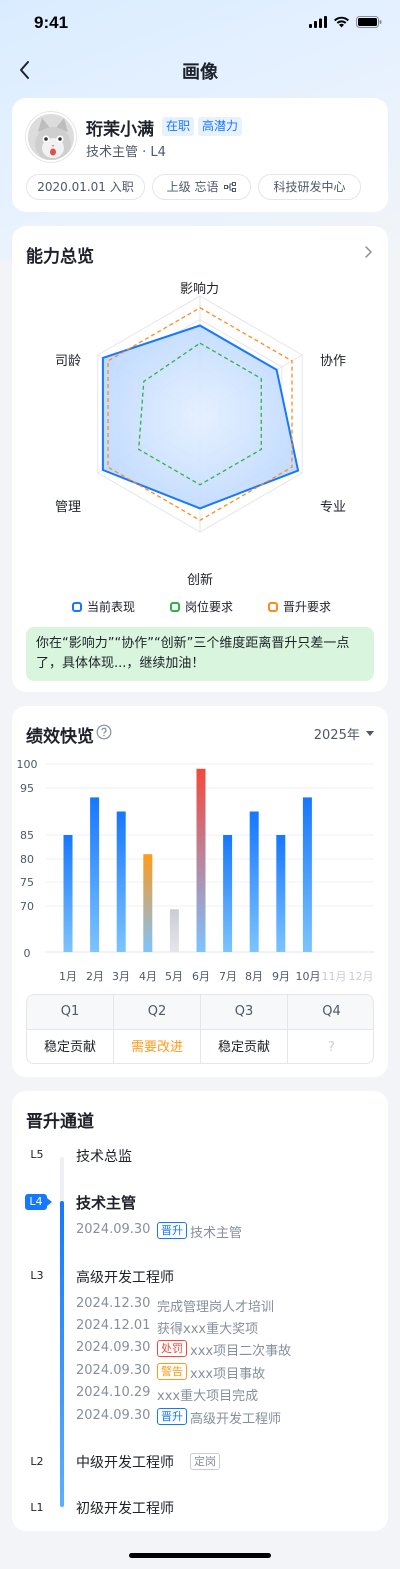  What do you see at coordinates (27, 953) in the screenshot?
I see `y-tick-0: 0` at bounding box center [27, 953].